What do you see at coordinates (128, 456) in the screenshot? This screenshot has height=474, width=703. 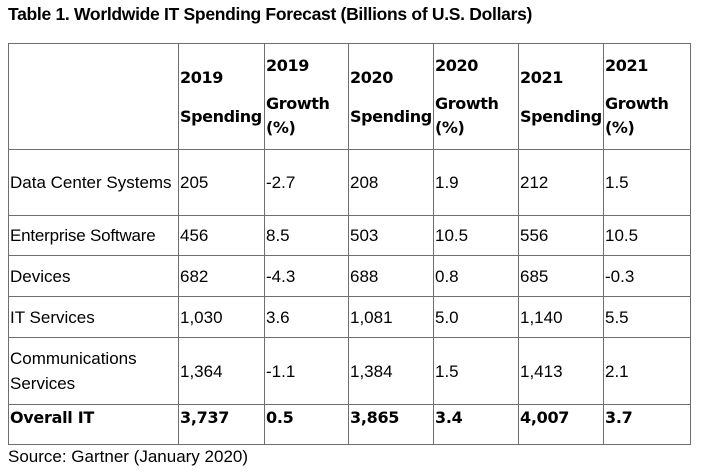 I see `source-note: Source: Gartner (January 2020)` at bounding box center [128, 456].